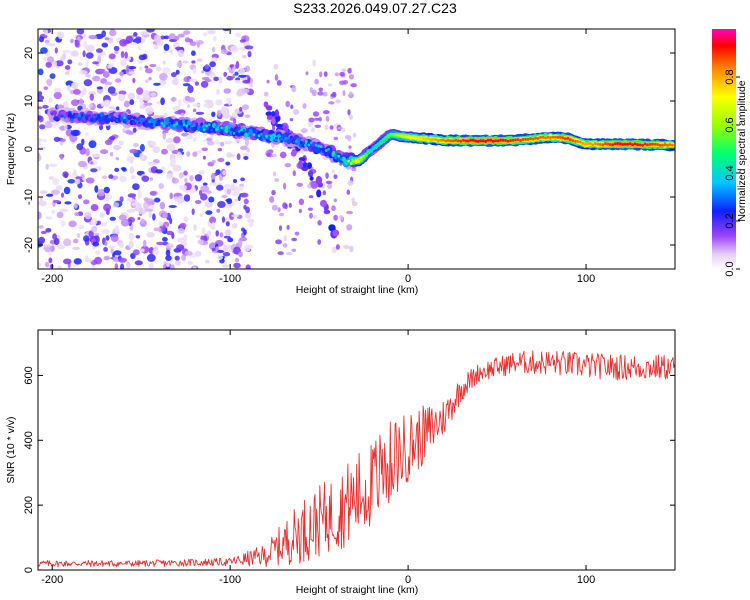 The height and width of the screenshot is (600, 750). Describe the element at coordinates (730, 268) in the screenshot. I see `colorbar-tick-label: 0.0` at that location.